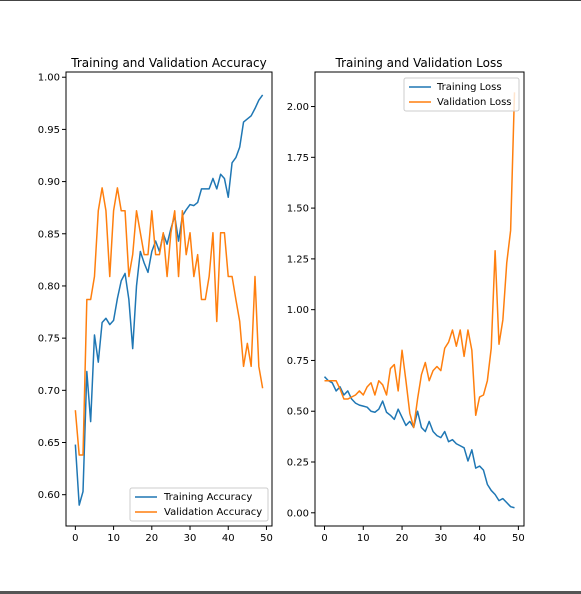 The width and height of the screenshot is (581, 594). I want to click on loss-x-axis: 0 10 20 30 40 50, so click(423, 535).